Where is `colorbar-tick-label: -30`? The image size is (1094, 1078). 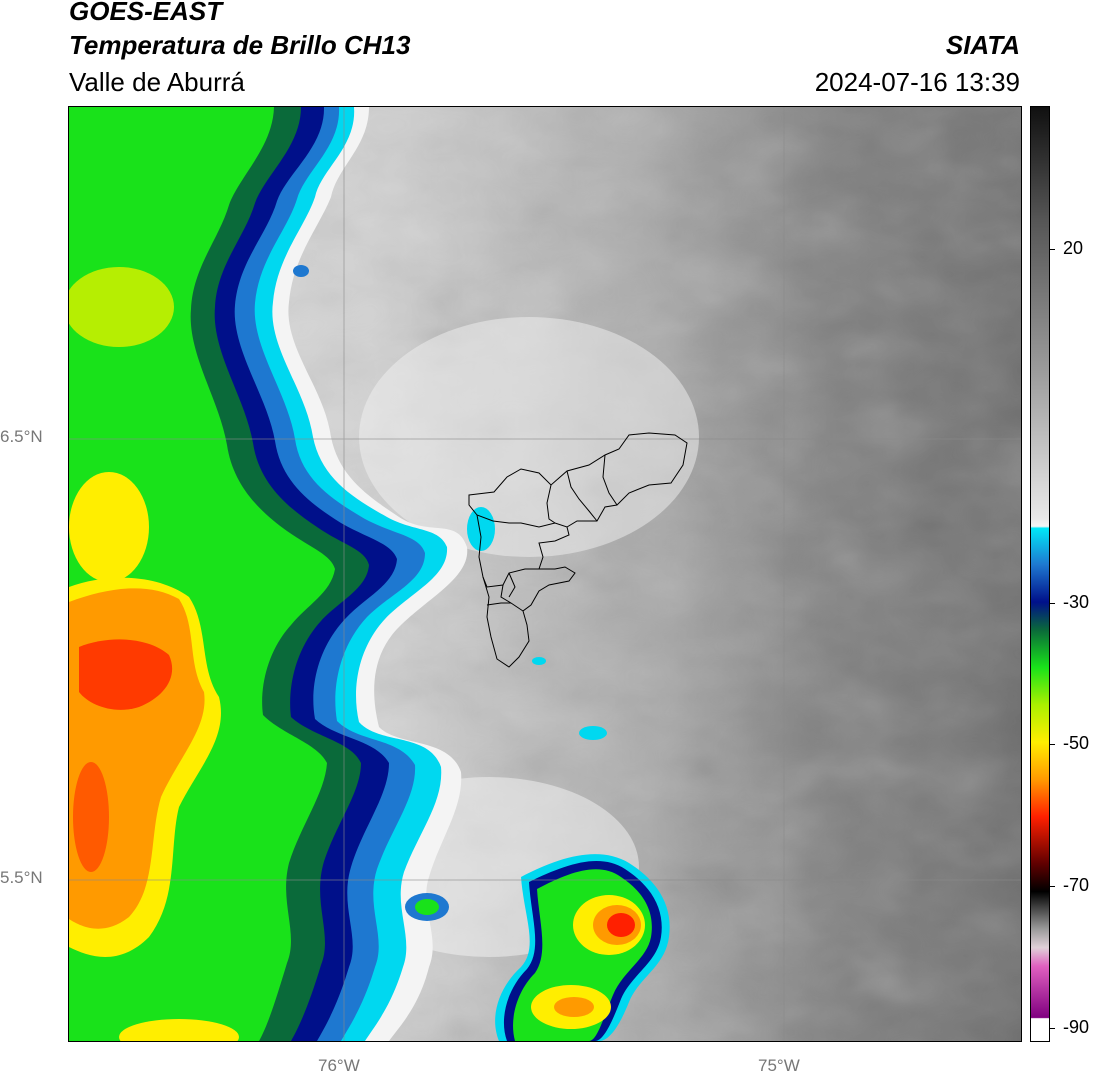
colorbar-tick-label: -30 is located at coordinates (1076, 602).